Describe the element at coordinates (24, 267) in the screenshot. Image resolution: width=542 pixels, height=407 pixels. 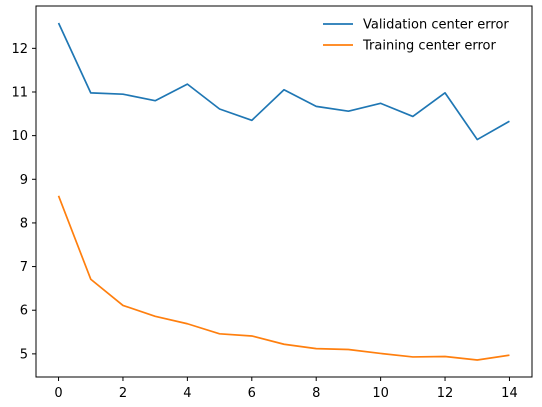
I see `y-tick-label: 7` at that location.